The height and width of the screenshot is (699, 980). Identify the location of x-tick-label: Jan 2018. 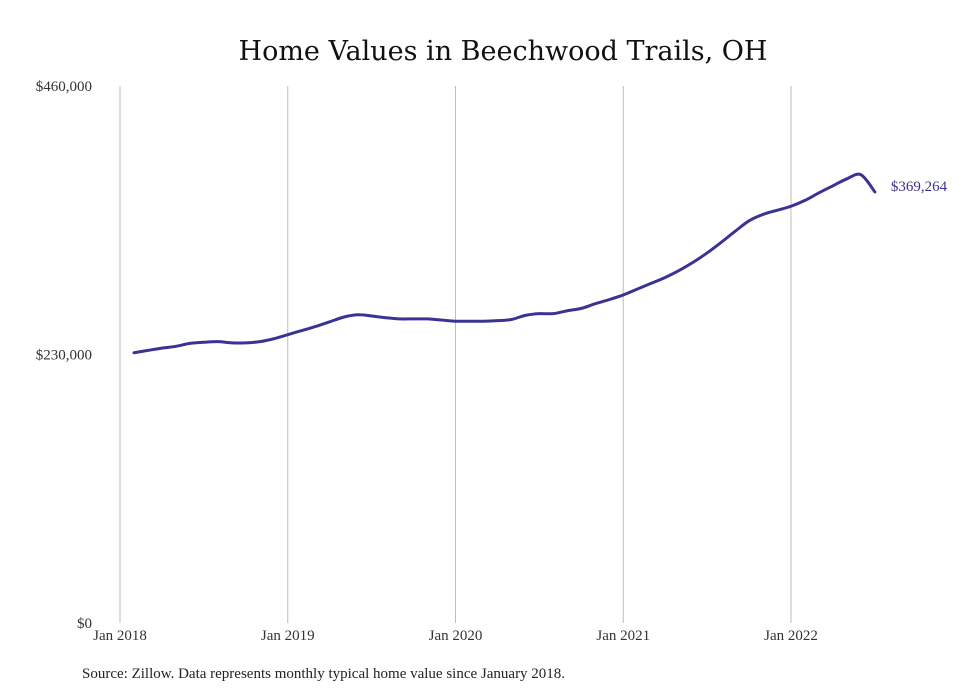
(120, 636).